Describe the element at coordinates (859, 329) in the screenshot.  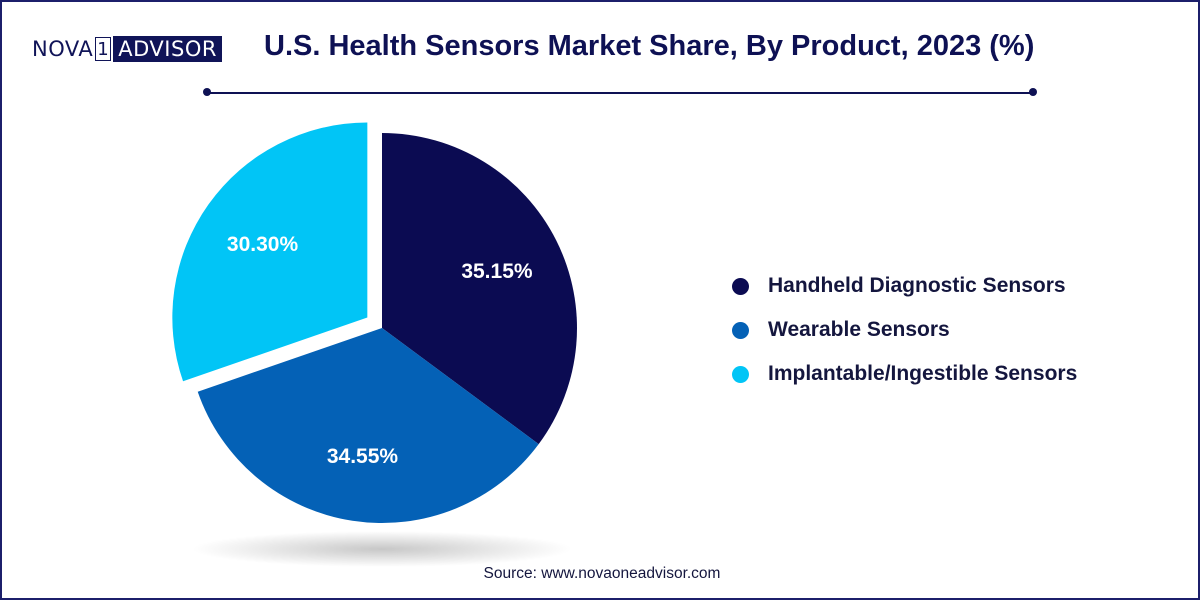
I see `legend-label-wearable: Wearable Sensors` at that location.